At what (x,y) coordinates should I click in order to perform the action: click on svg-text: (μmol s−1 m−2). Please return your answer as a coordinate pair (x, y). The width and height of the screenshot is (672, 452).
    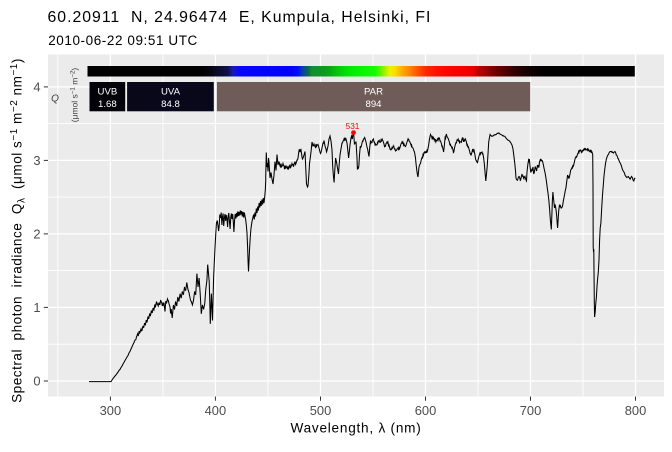
    Looking at the image, I should click on (75, 95).